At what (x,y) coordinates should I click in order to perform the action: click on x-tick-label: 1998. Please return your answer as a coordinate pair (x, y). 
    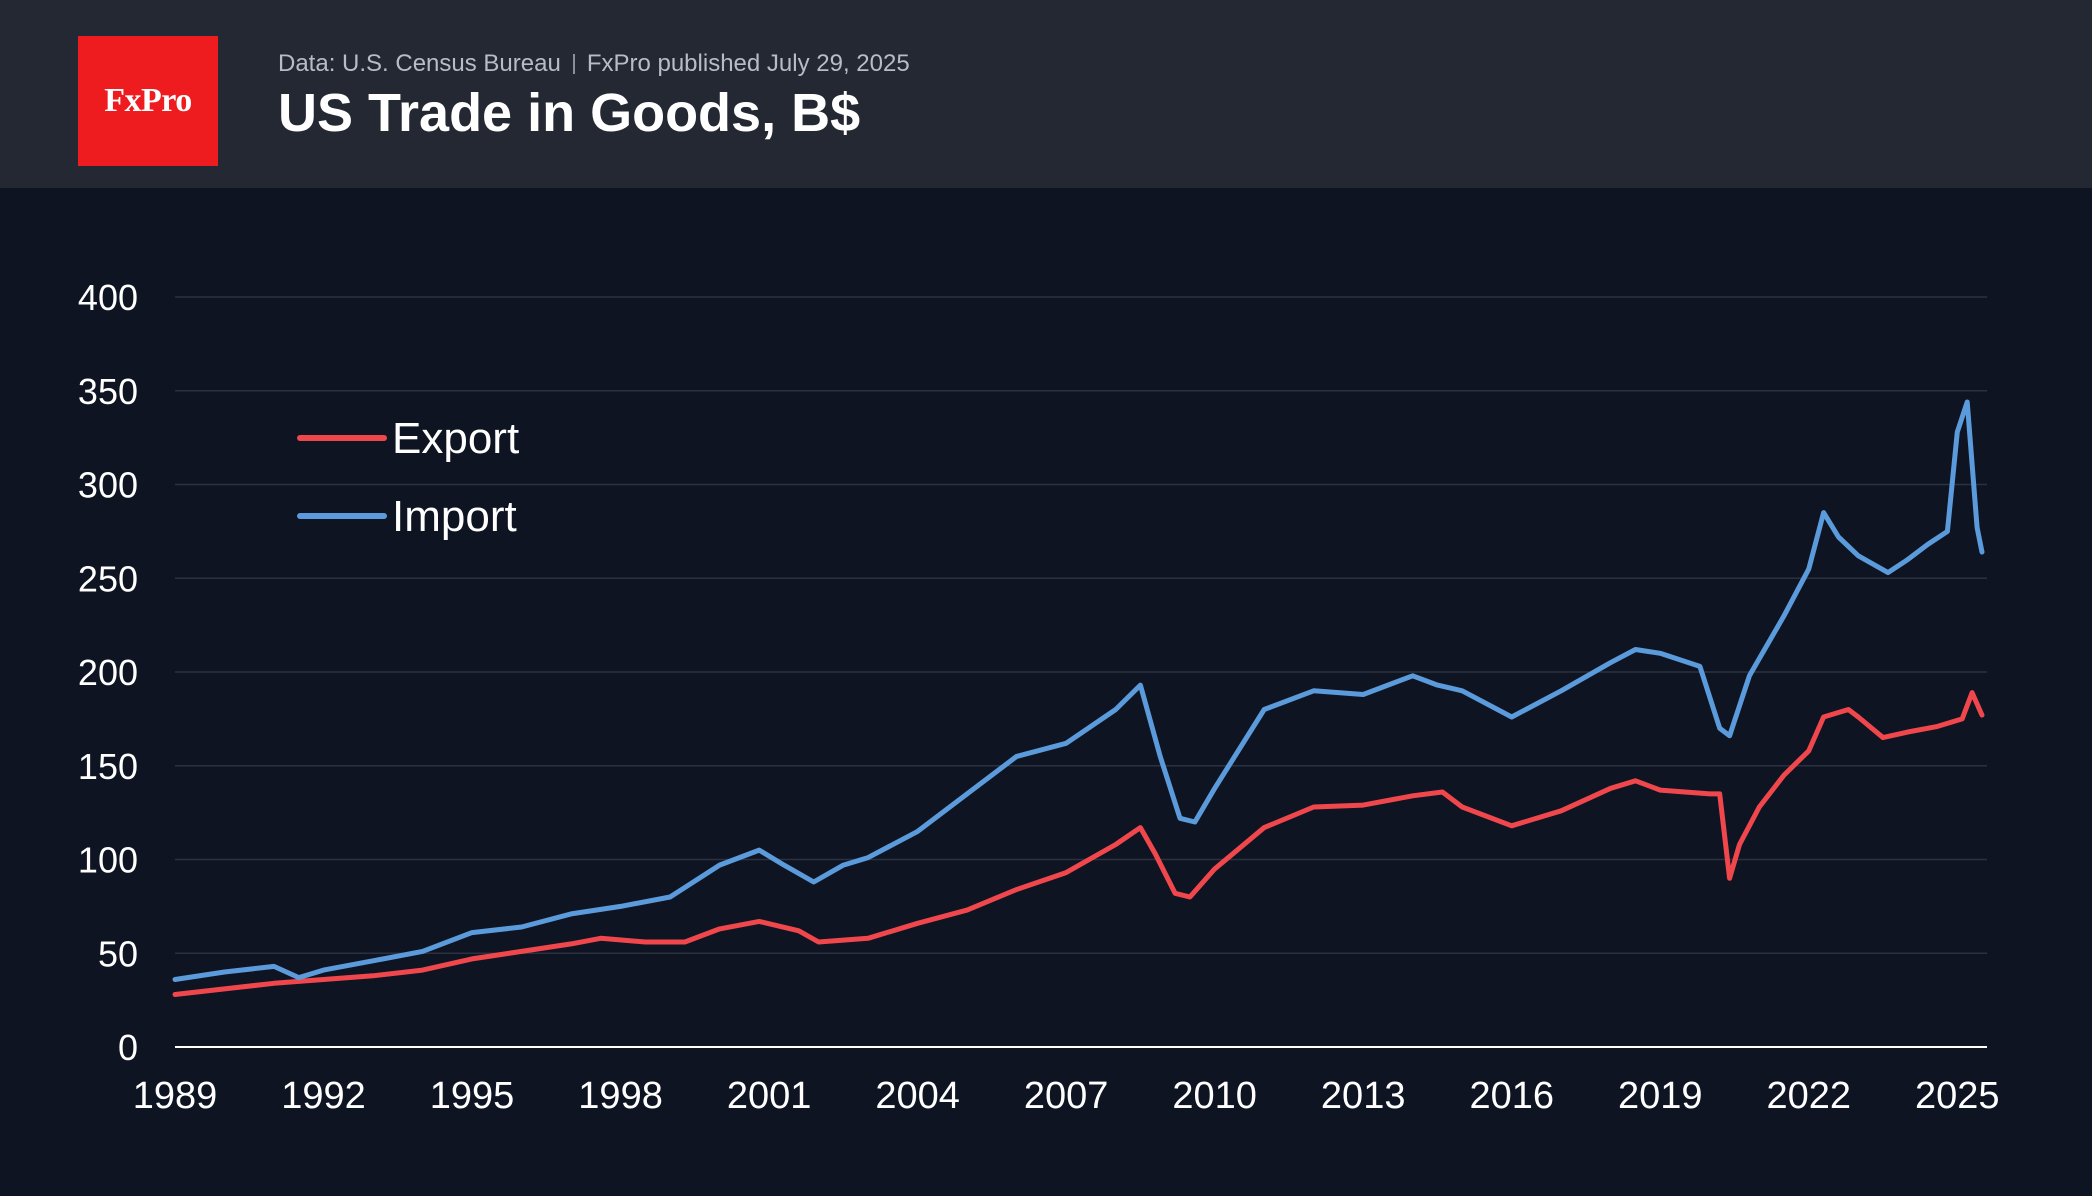
    Looking at the image, I should click on (620, 1096).